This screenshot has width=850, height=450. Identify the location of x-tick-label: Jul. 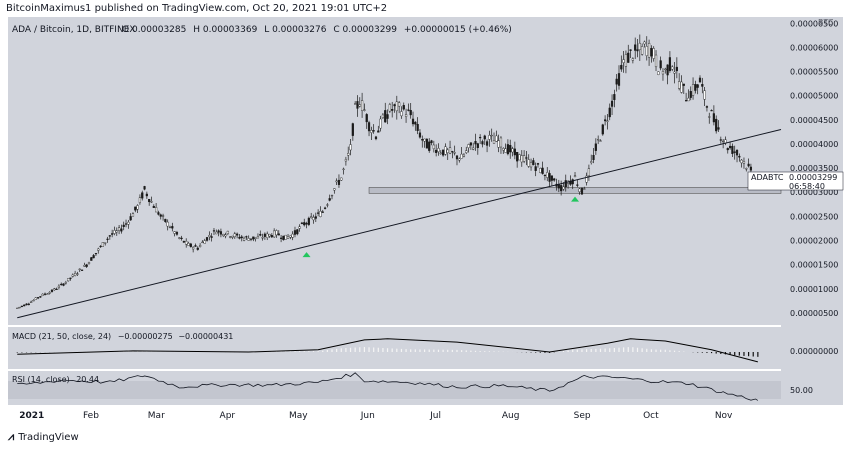
(435, 416).